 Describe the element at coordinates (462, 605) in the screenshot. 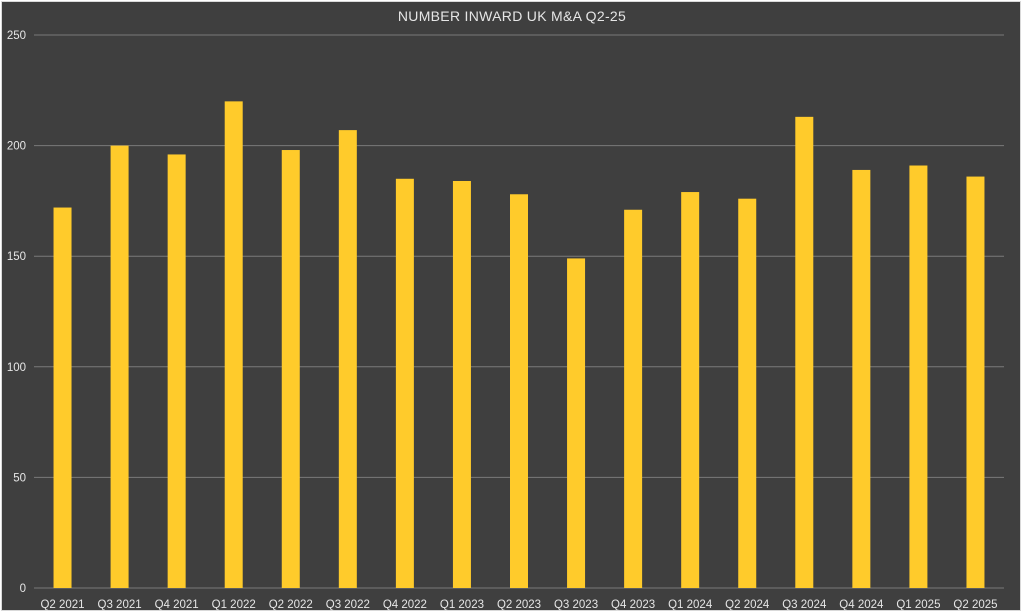

I see `x-tick-label: Q1 2023` at that location.